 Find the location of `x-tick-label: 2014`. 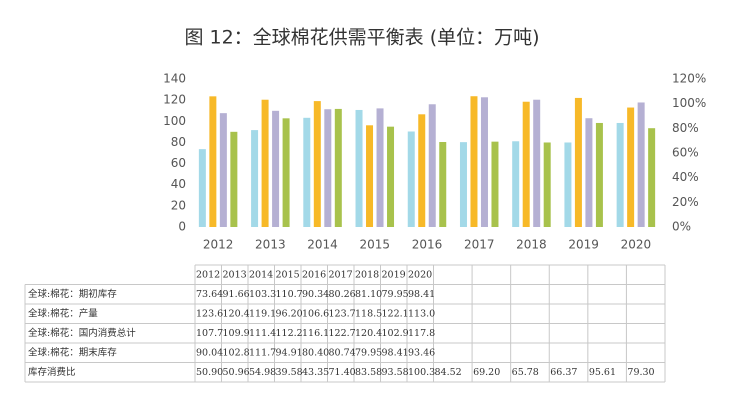

x-tick-label: 2014 is located at coordinates (322, 245).